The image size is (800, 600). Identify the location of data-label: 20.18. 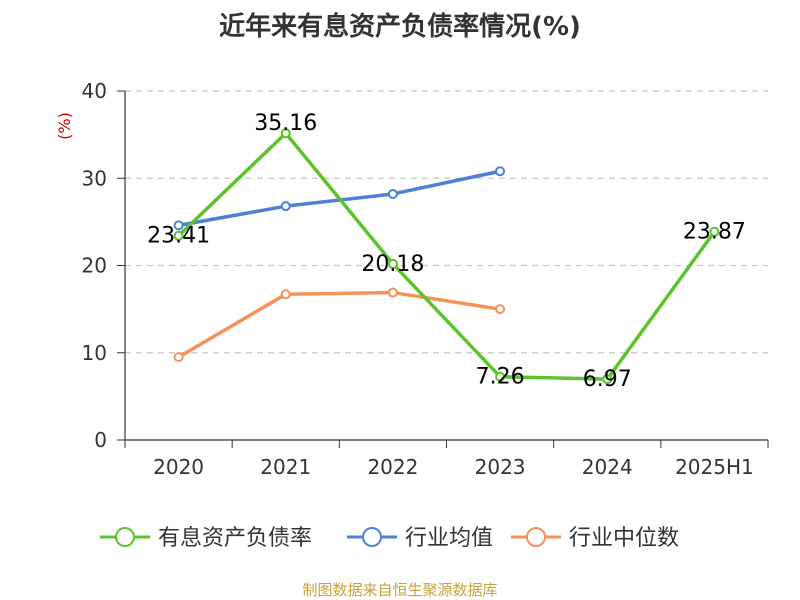
(392, 264).